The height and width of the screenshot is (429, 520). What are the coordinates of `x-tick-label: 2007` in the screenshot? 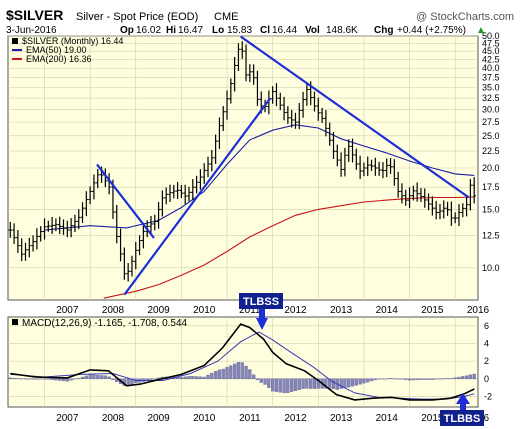 It's located at (67, 310).